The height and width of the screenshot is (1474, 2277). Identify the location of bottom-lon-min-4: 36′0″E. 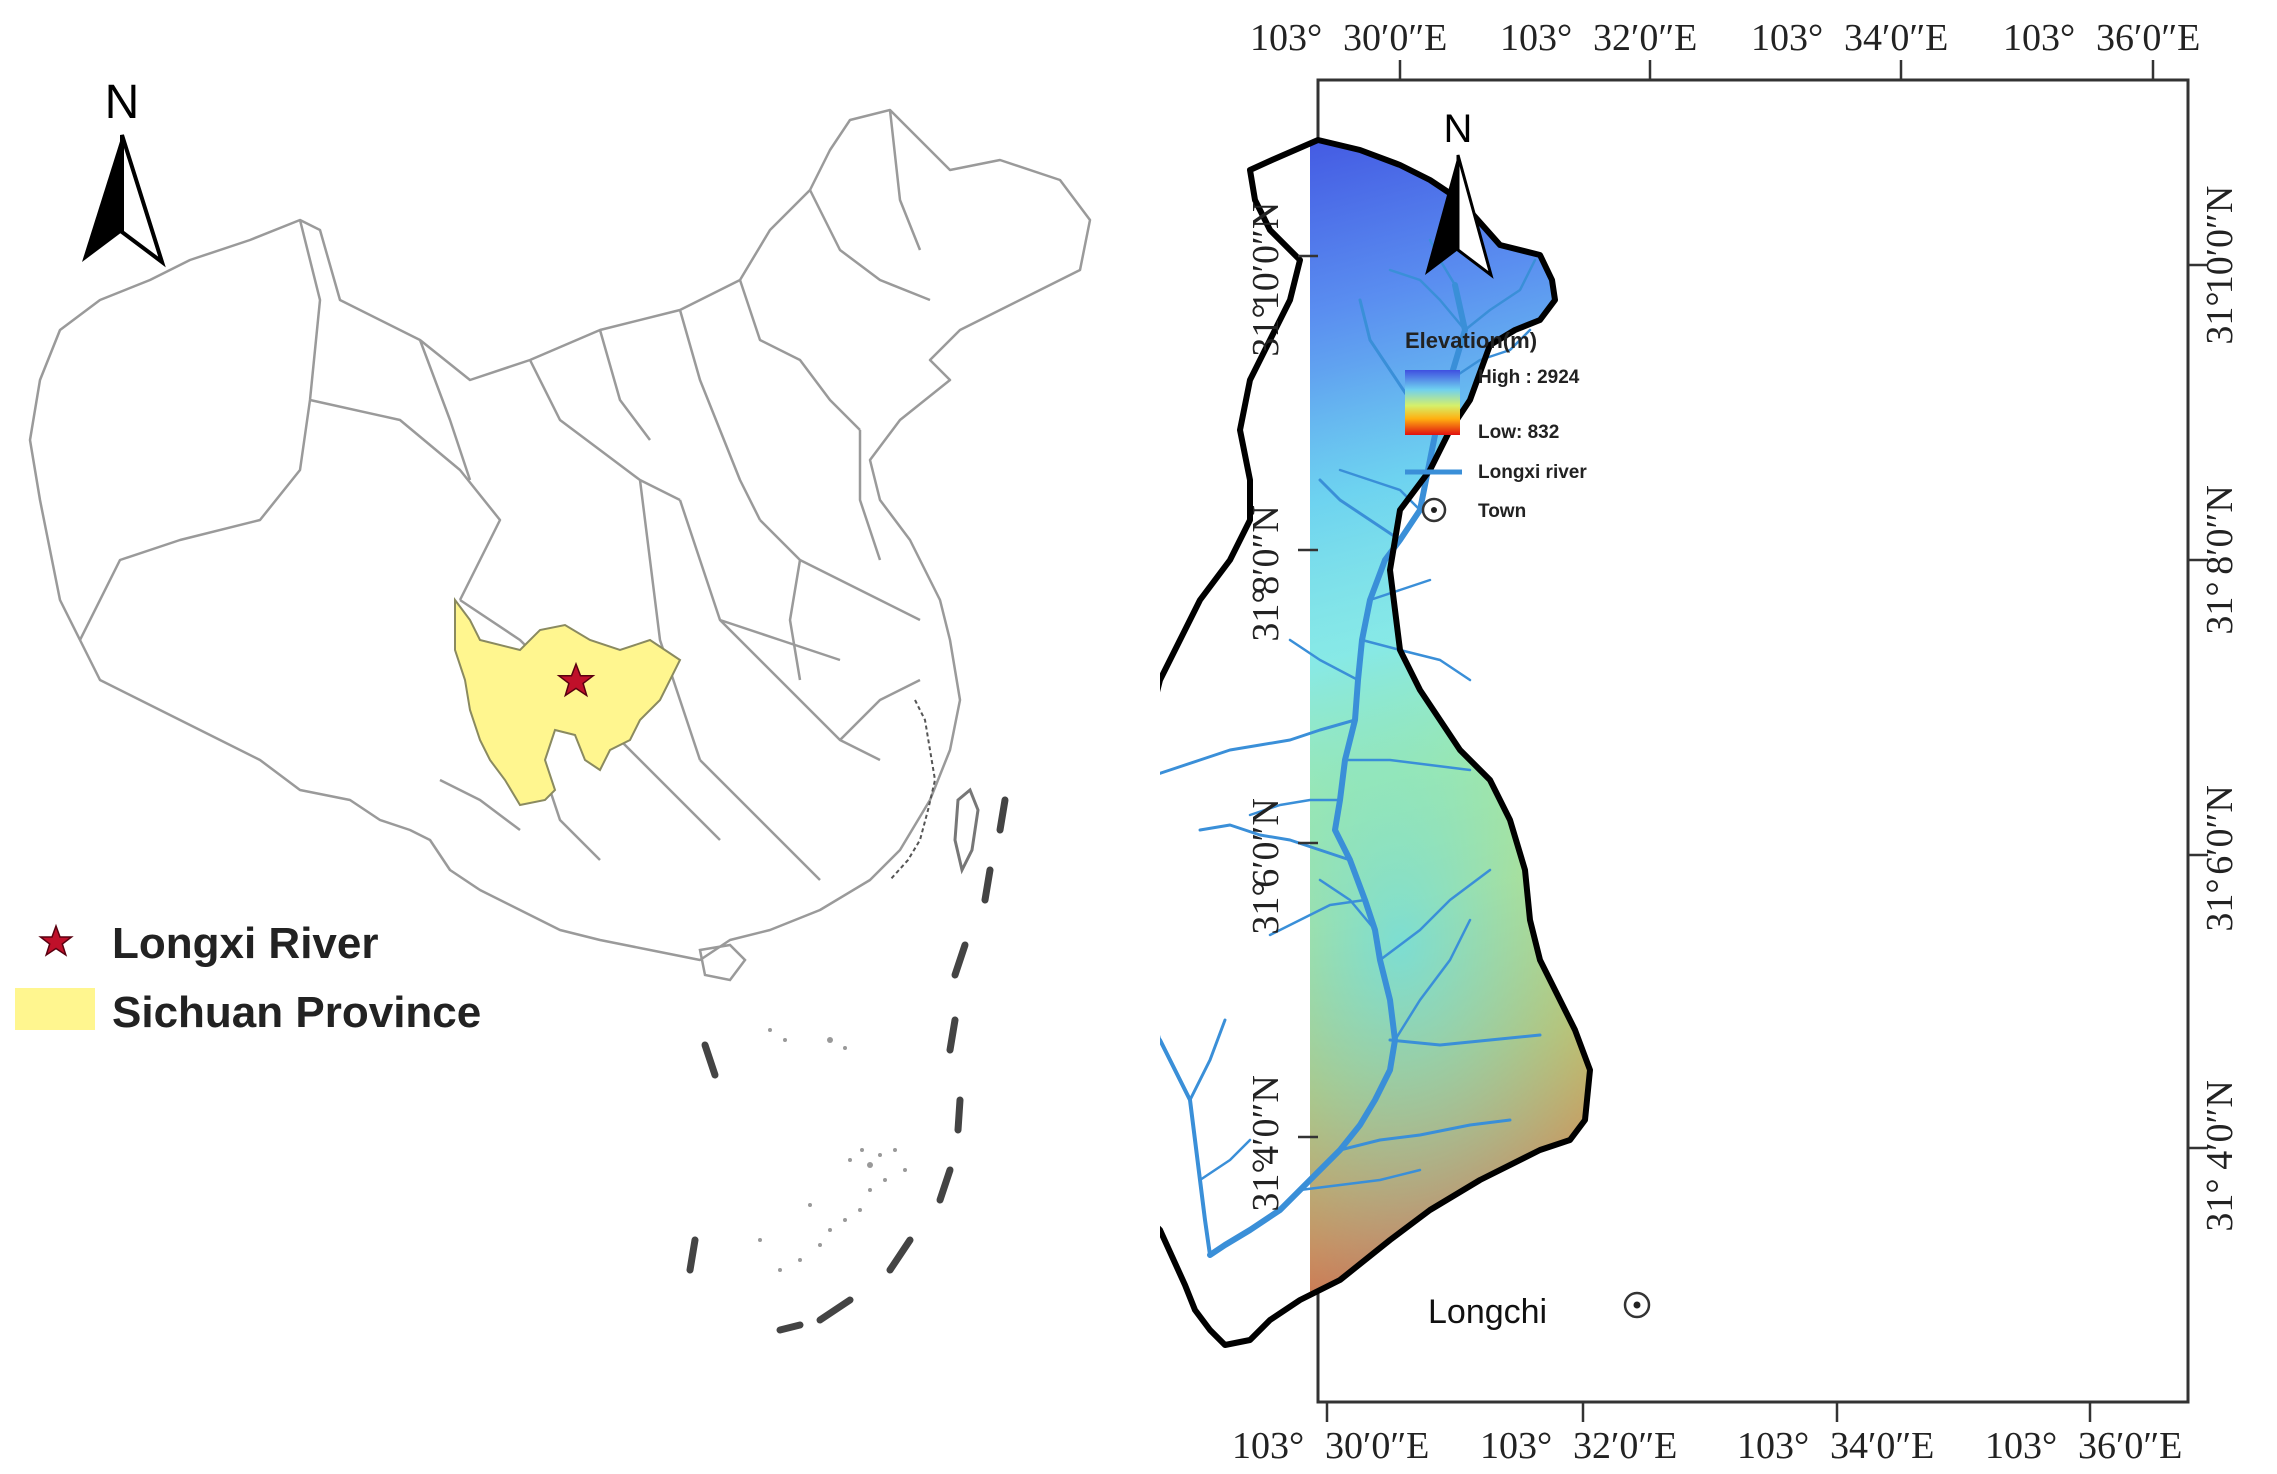
(2130, 1446).